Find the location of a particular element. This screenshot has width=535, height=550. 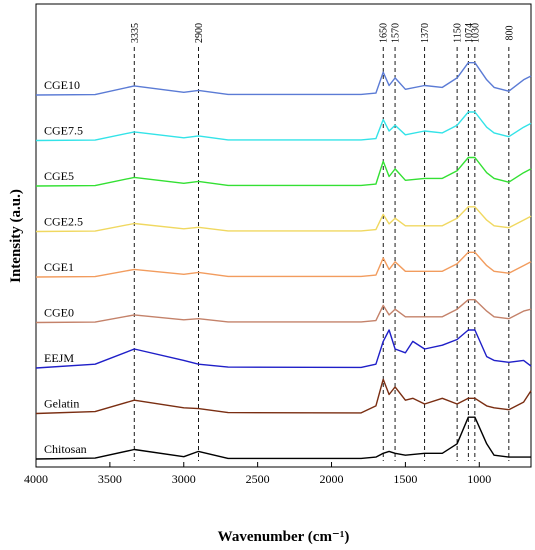

x-tick-label: 2500 is located at coordinates (258, 479).